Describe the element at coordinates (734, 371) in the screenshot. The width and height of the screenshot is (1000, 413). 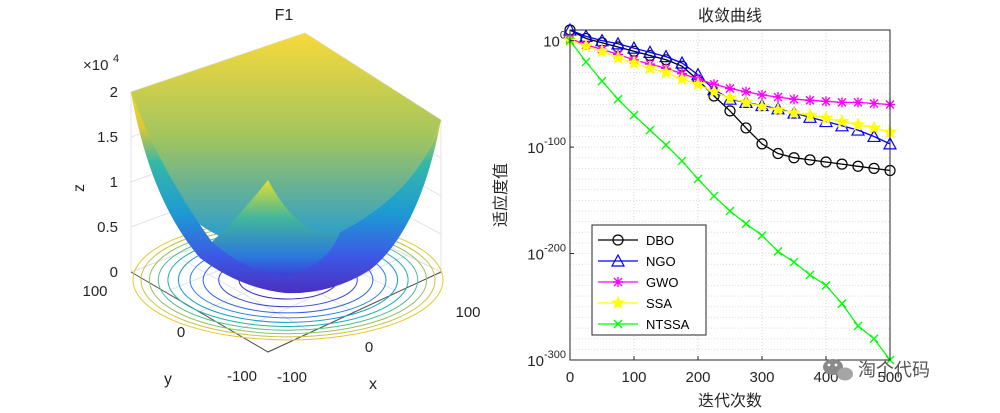
I see `x-axis-ticks: 0 100 200 300 400 500` at that location.